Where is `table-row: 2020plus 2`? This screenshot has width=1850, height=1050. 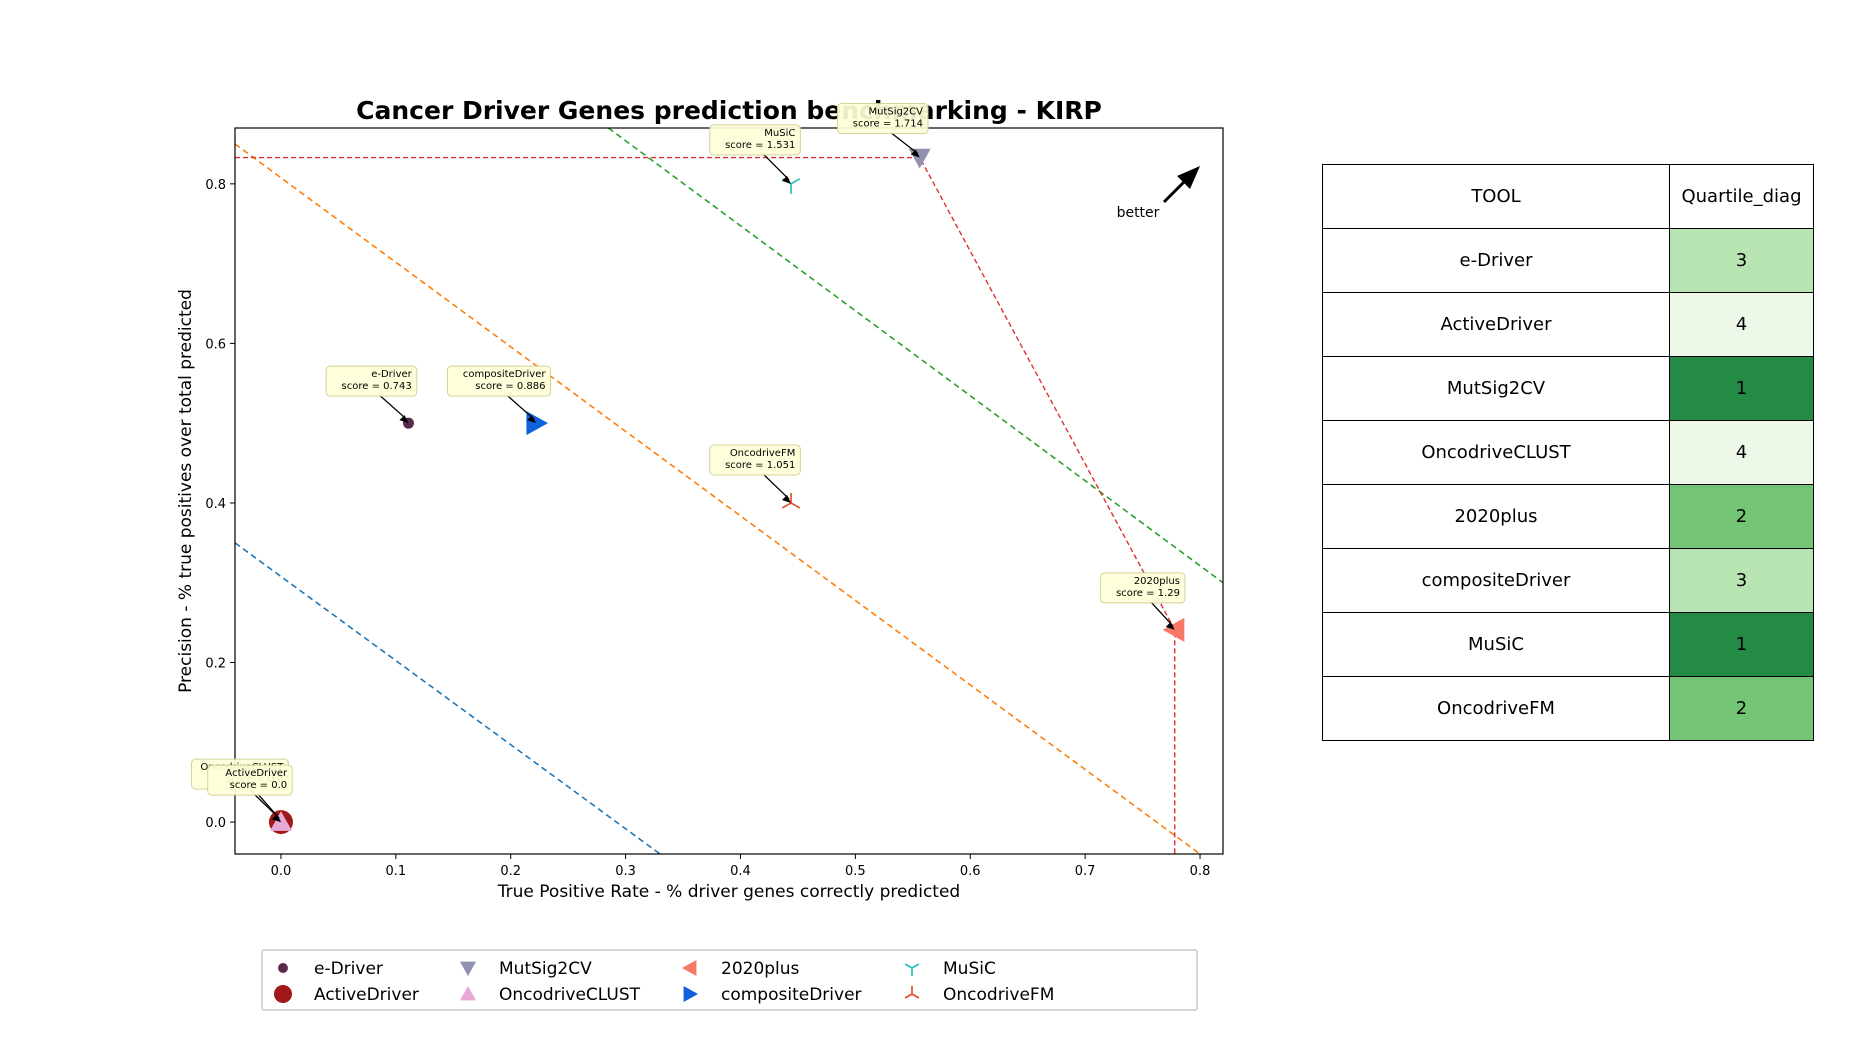 table-row: 2020plus 2 is located at coordinates (1568, 516).